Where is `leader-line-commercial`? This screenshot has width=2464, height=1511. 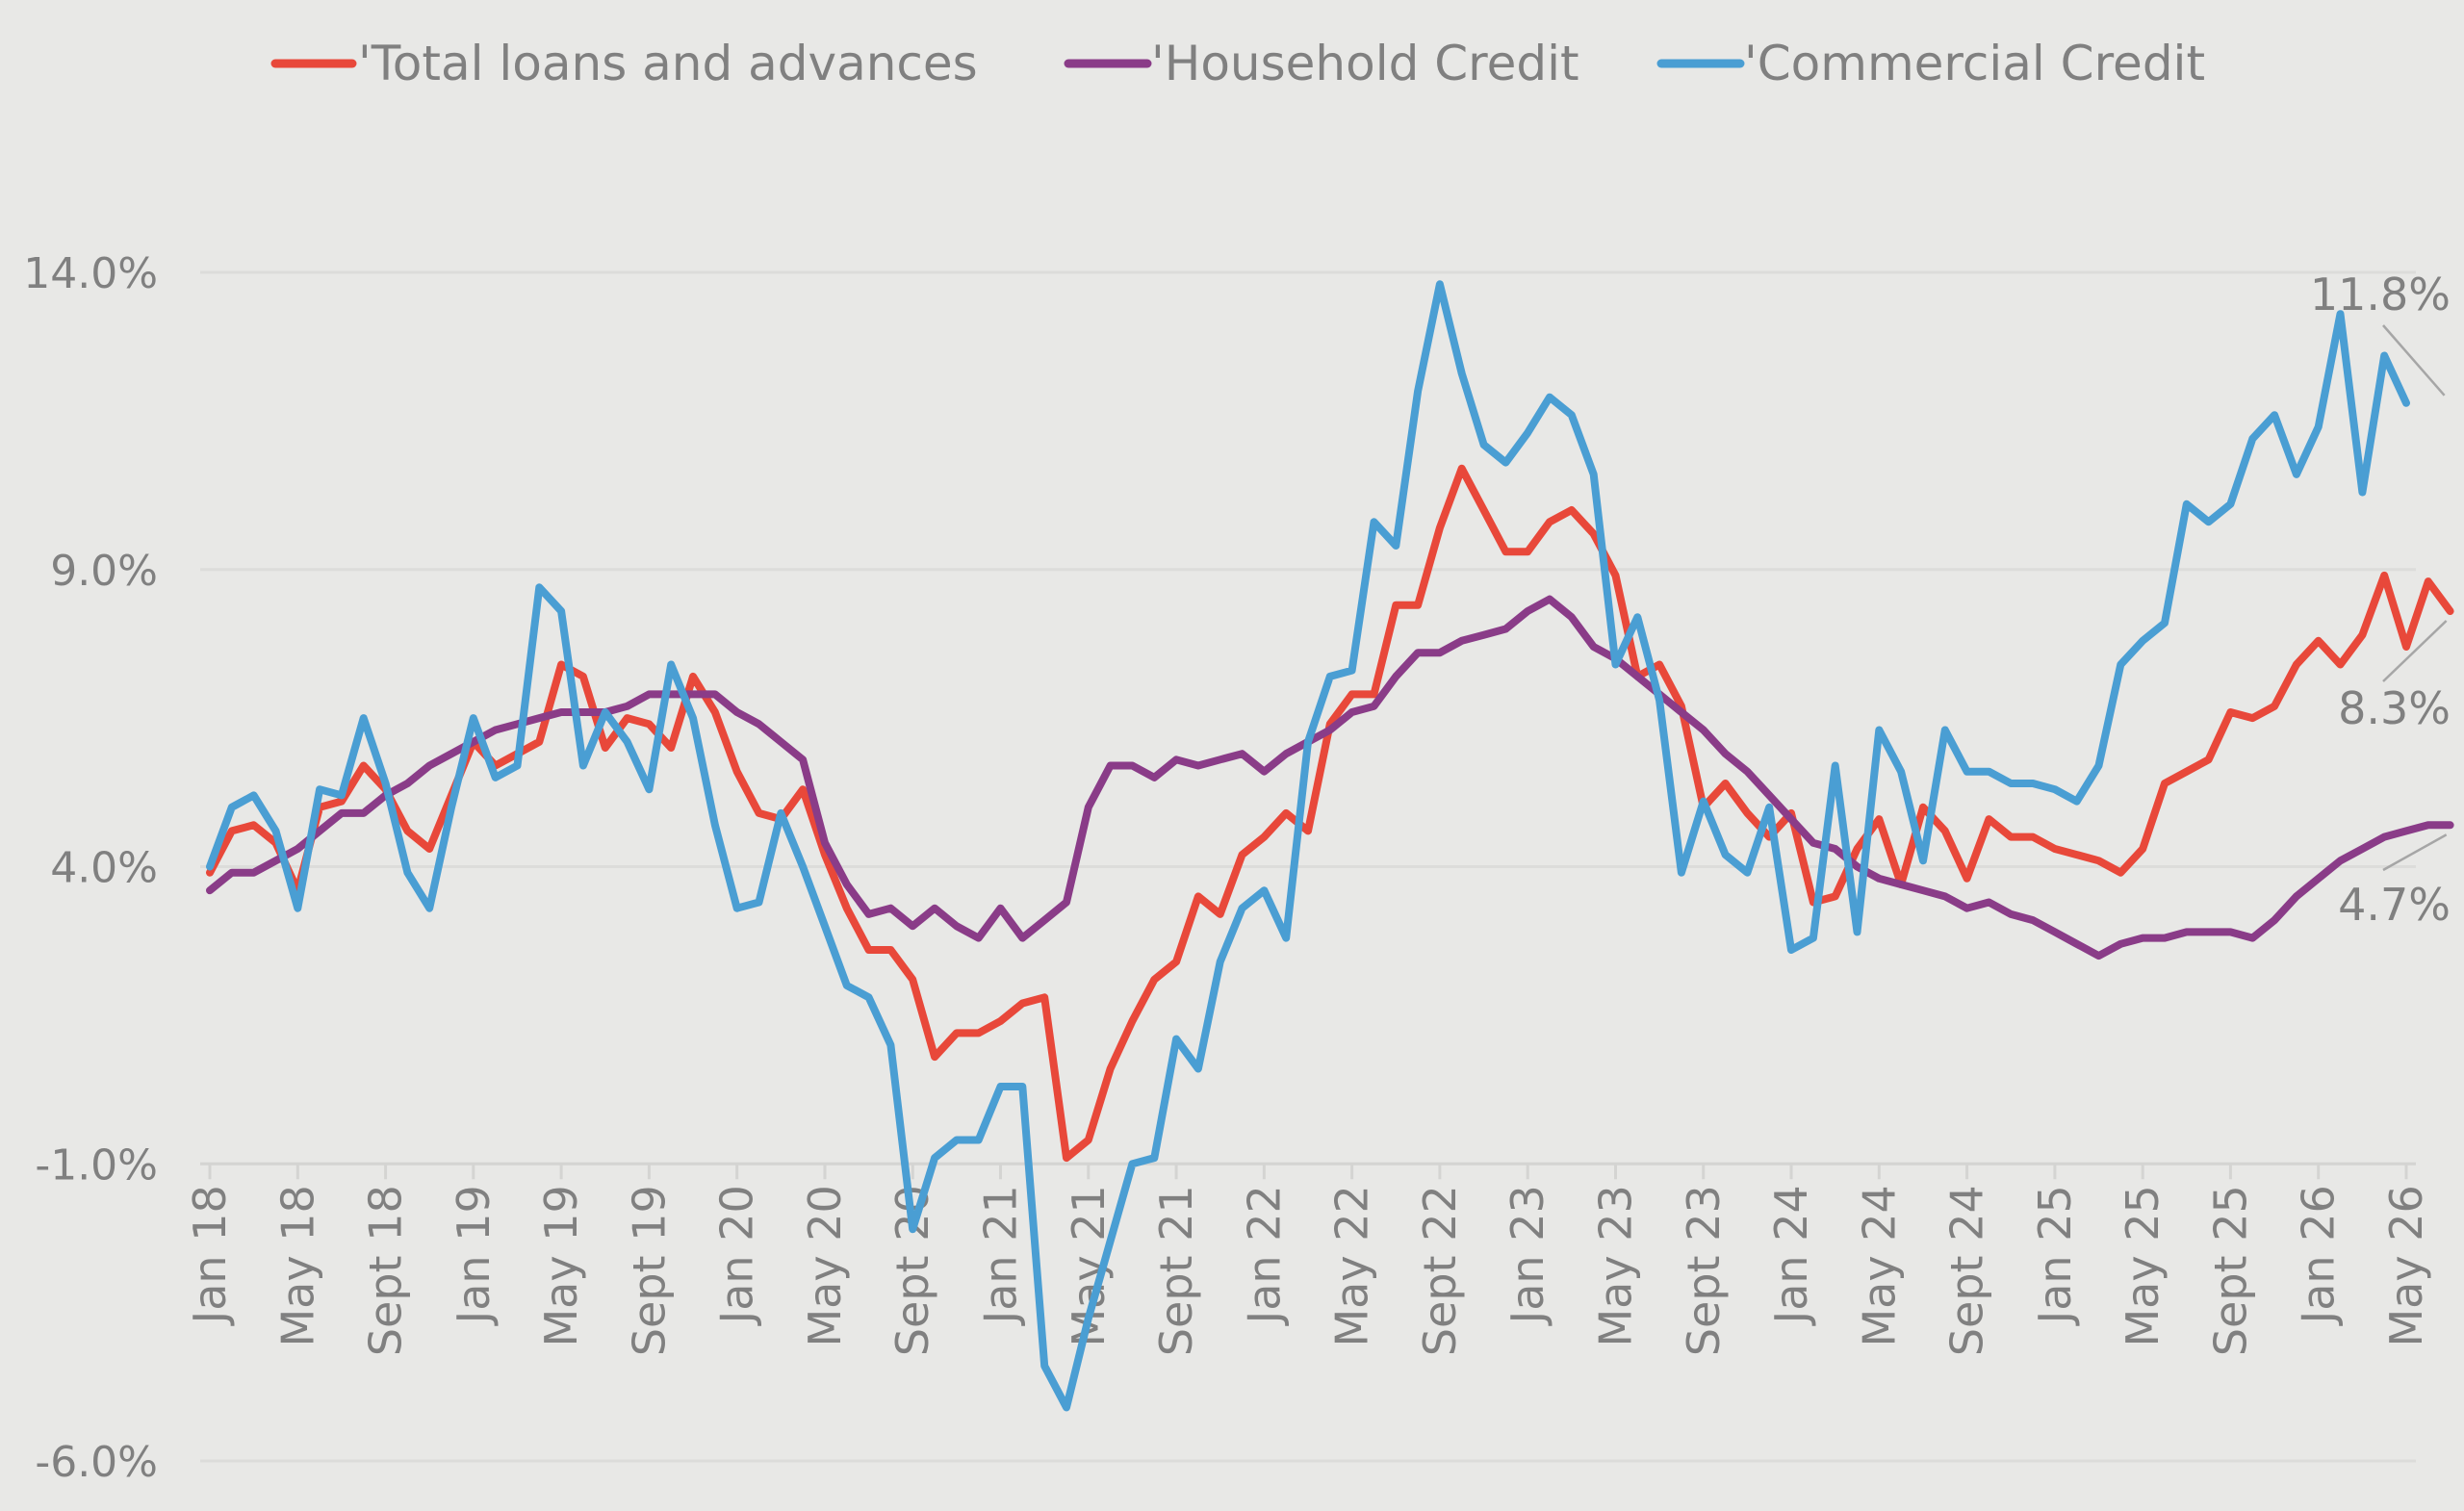
leader-line-commercial is located at coordinates (2414, 360).